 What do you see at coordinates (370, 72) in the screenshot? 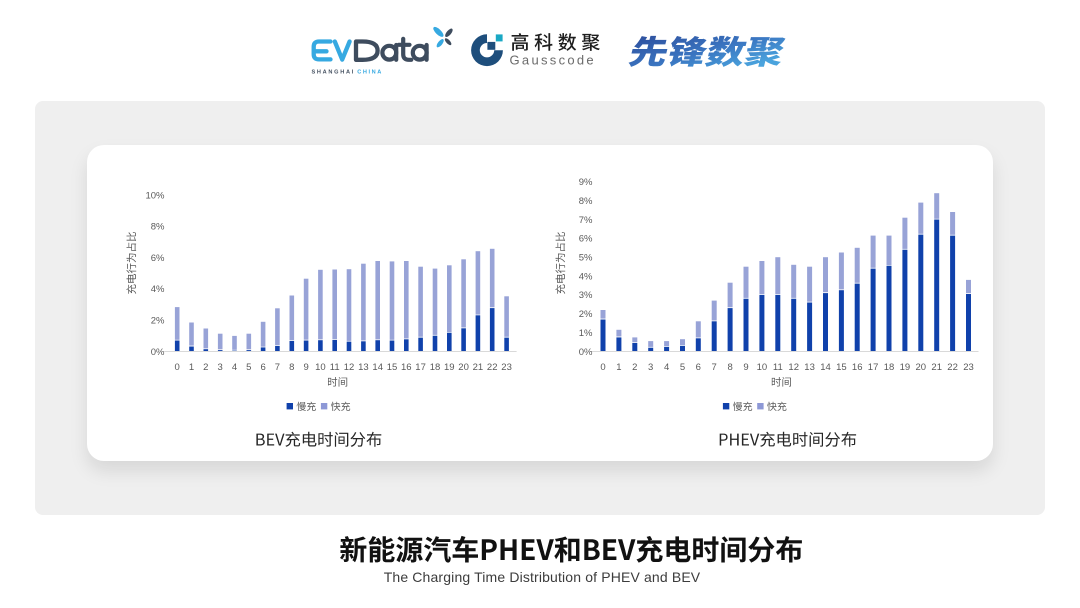
I see `svg-text: CHINA` at bounding box center [370, 72].